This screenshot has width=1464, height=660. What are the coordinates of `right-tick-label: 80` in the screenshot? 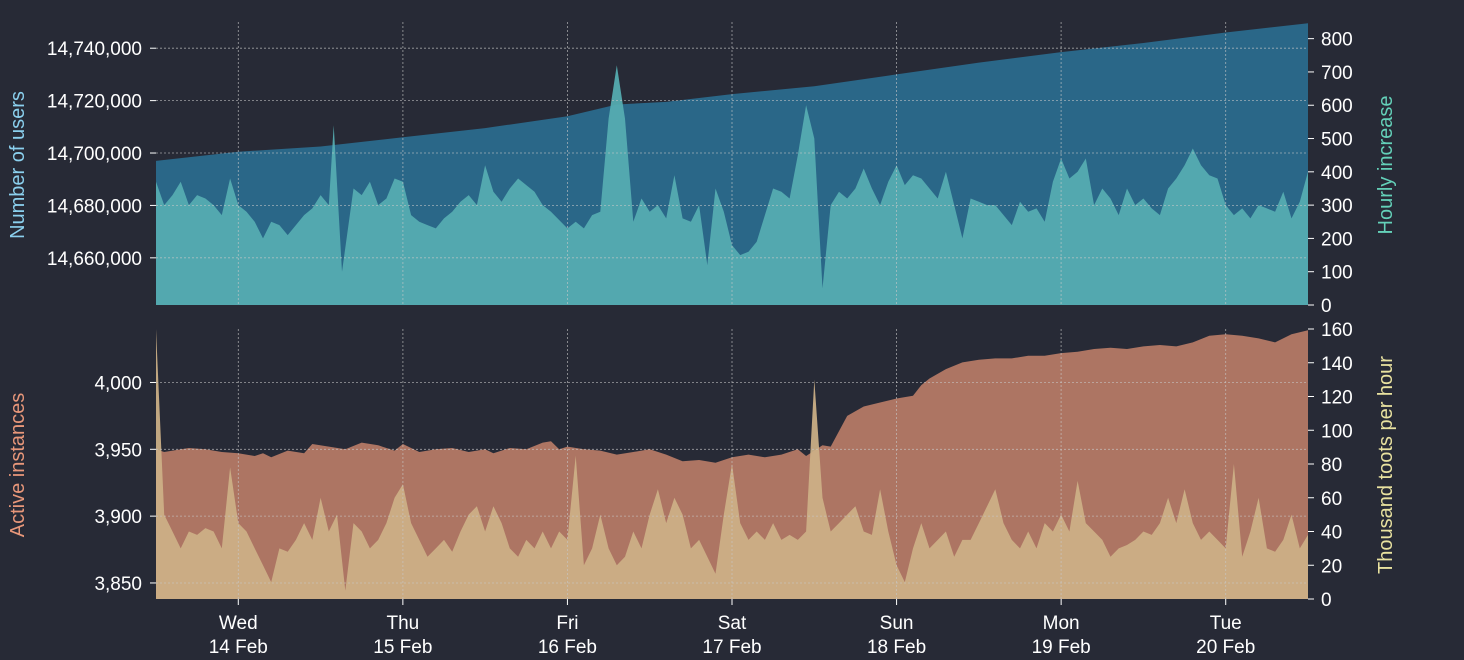 It's located at (1331, 465).